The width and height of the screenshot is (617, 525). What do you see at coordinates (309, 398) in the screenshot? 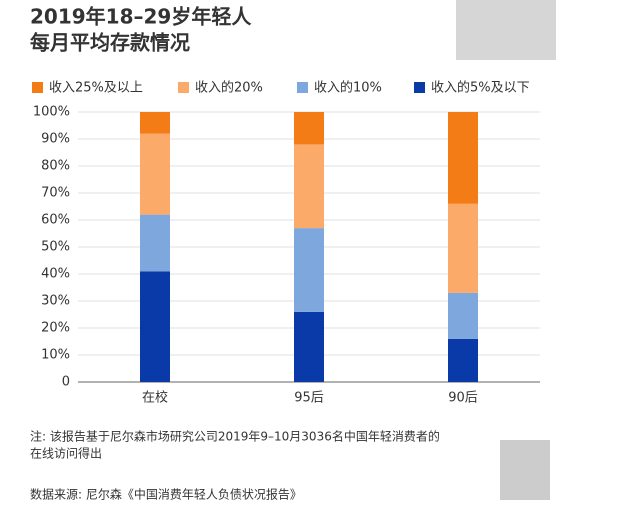
I see `x-tick-label: 95后` at bounding box center [309, 398].